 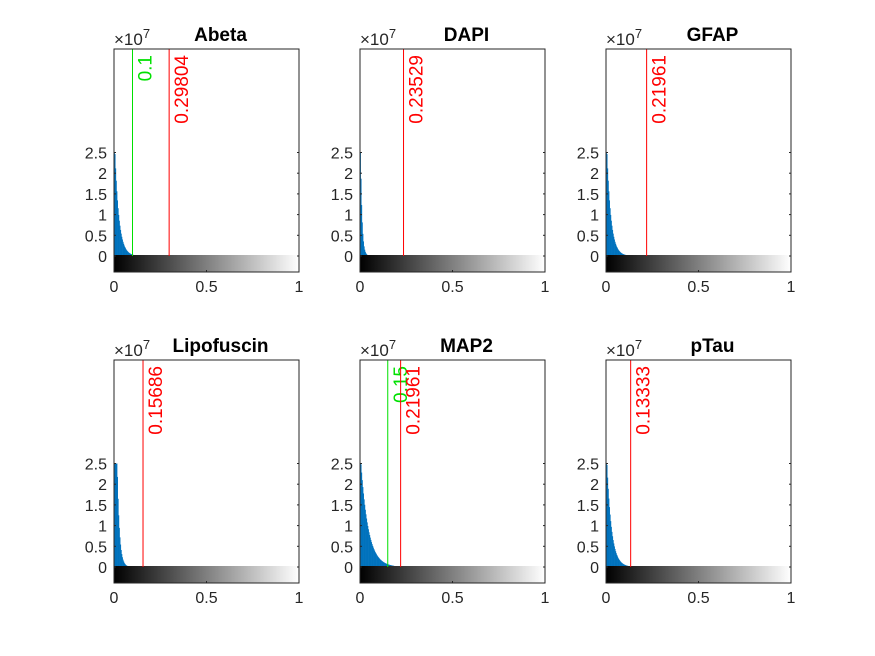 What do you see at coordinates (146, 68) in the screenshot?
I see `threshold-label: 0.1` at bounding box center [146, 68].